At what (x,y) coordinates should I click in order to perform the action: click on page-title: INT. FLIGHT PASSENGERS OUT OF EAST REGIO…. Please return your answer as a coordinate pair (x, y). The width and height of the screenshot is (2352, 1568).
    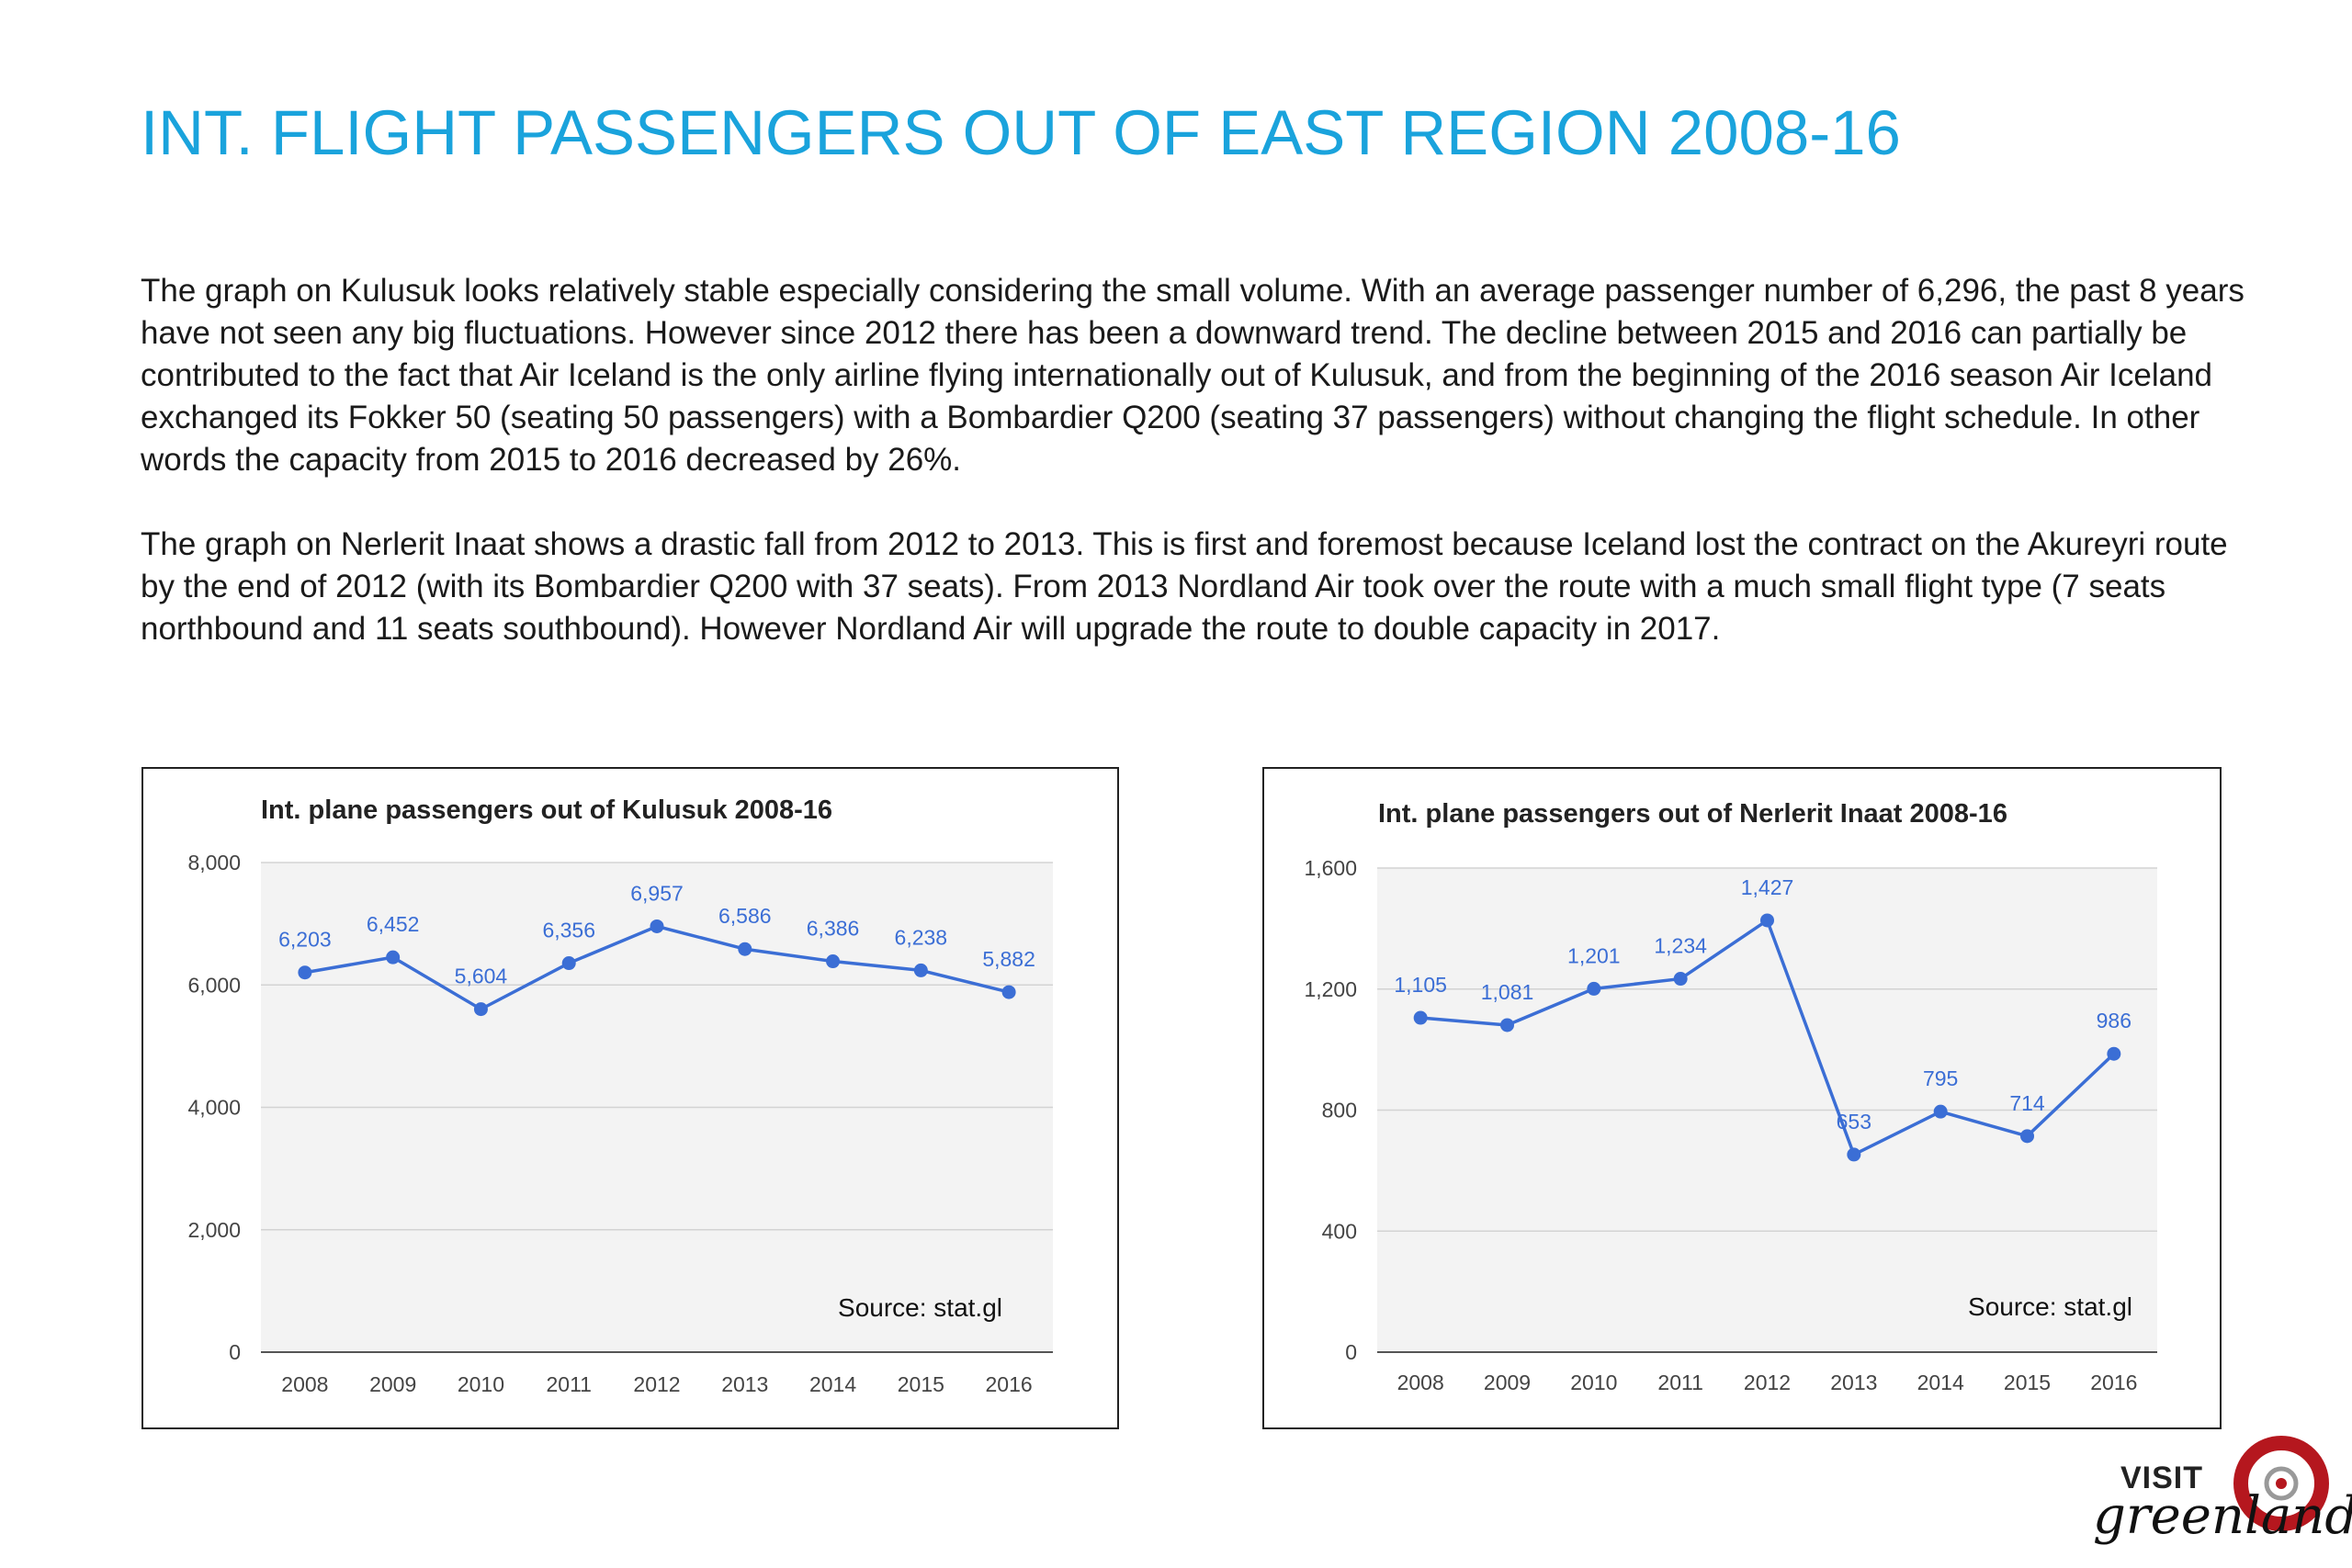
    Looking at the image, I should click on (1021, 133).